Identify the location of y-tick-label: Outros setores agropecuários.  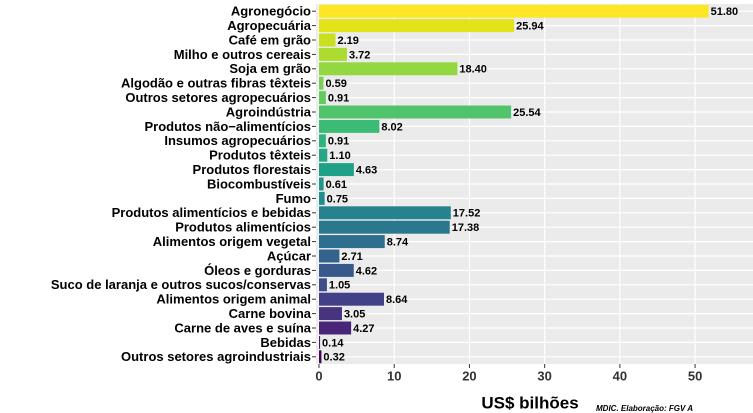
(218, 97).